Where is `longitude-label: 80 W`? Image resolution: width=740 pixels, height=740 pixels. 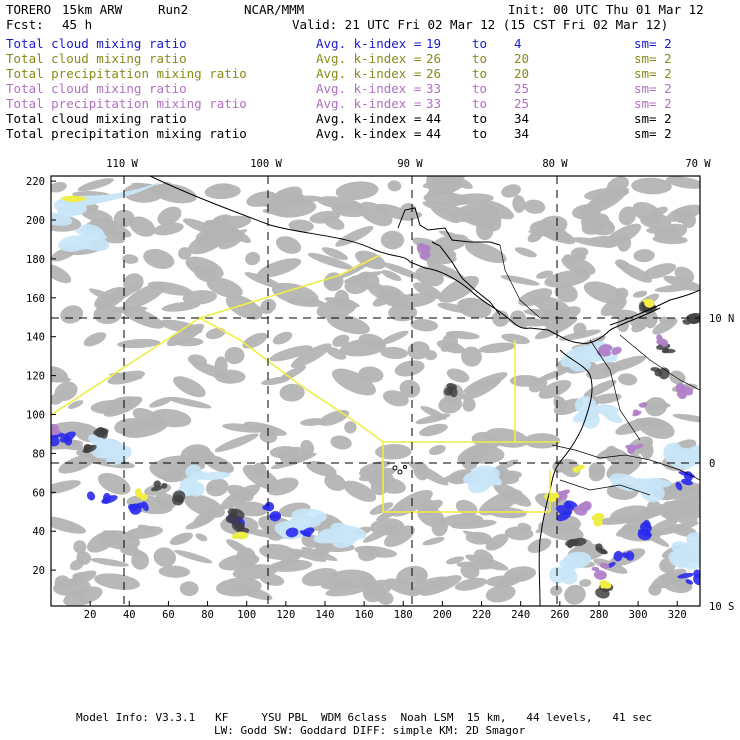
longitude-label: 80 W is located at coordinates (555, 164).